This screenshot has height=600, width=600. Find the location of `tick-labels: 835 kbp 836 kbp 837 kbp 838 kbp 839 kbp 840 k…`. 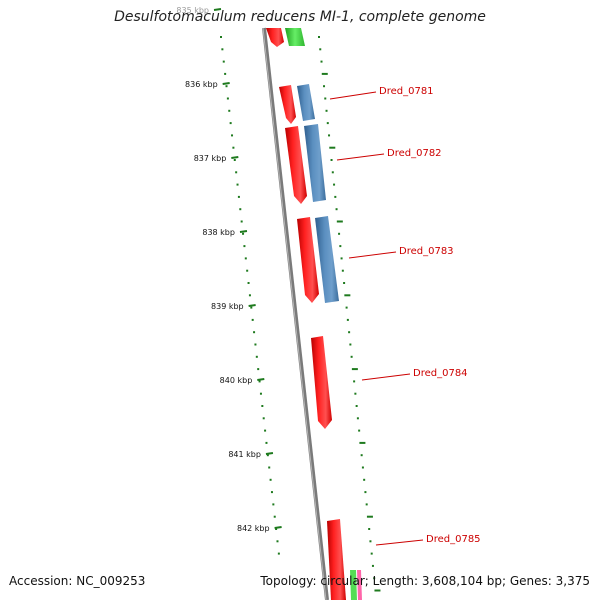

tick-labels: 835 kbp 836 kbp 837 kbp 838 kbp 839 kbp 840 k… is located at coordinates (222, 269).